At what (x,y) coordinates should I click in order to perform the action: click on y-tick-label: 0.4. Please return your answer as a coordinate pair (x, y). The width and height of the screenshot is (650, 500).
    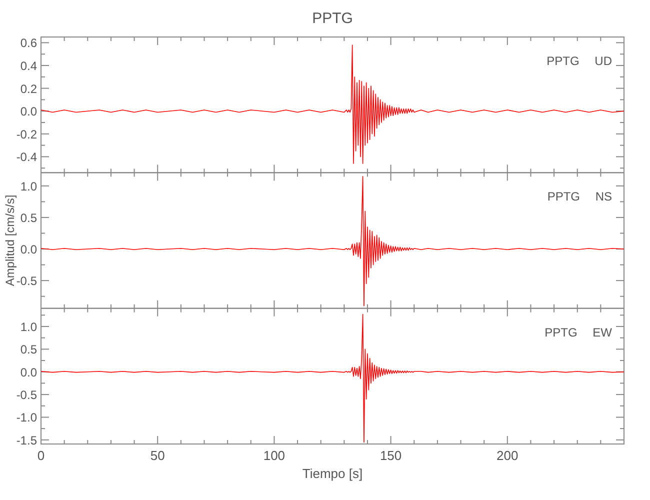
    Looking at the image, I should click on (29, 66).